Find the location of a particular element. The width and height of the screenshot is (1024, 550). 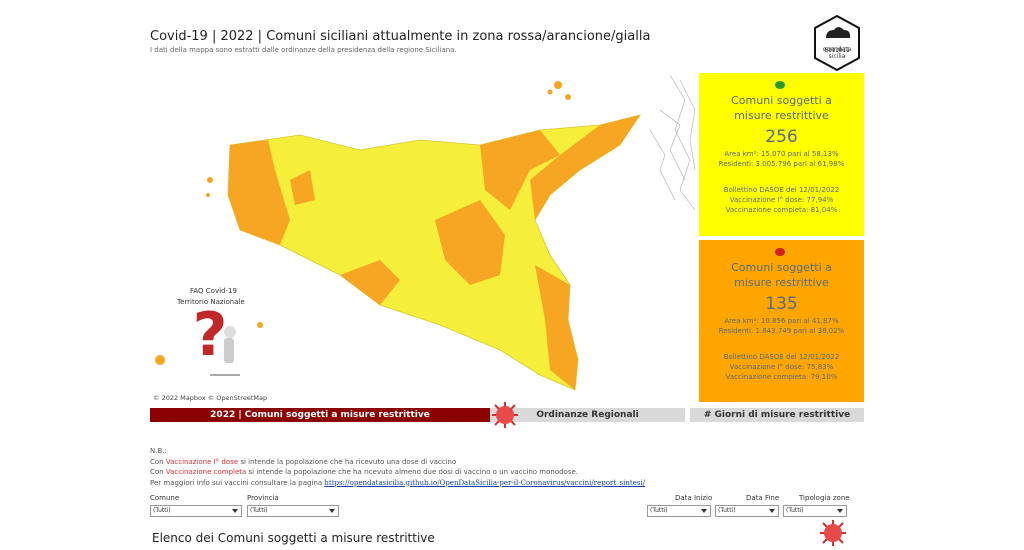

filter-label: Tipologia zone is located at coordinates (824, 498).